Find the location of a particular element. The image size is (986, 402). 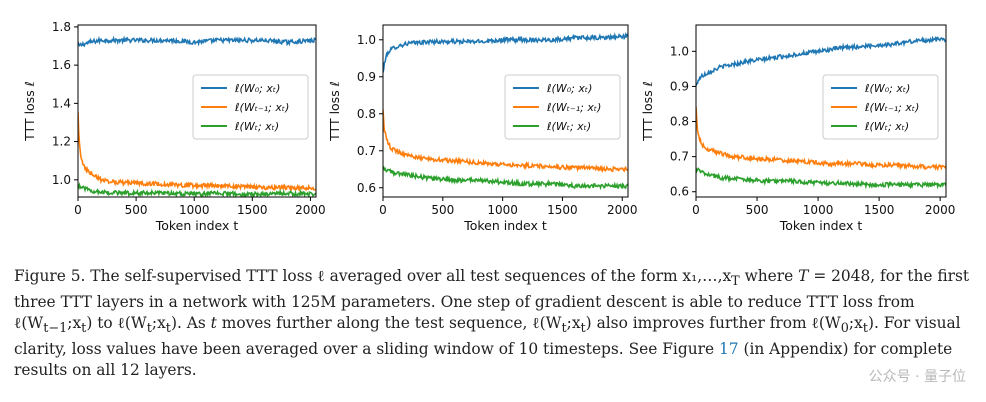

y-tick-label: 1.8 is located at coordinates (61, 27).